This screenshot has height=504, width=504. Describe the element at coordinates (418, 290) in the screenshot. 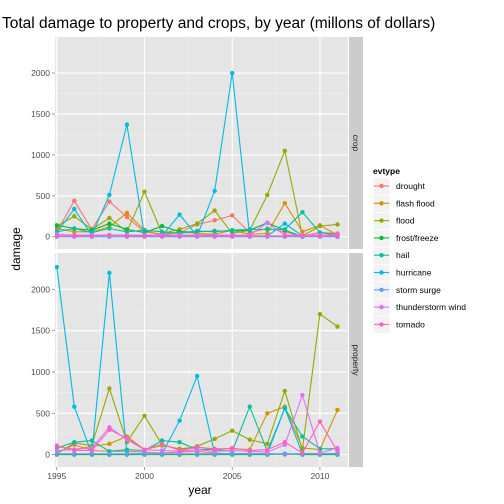

I see `legend-label: storm surge` at that location.